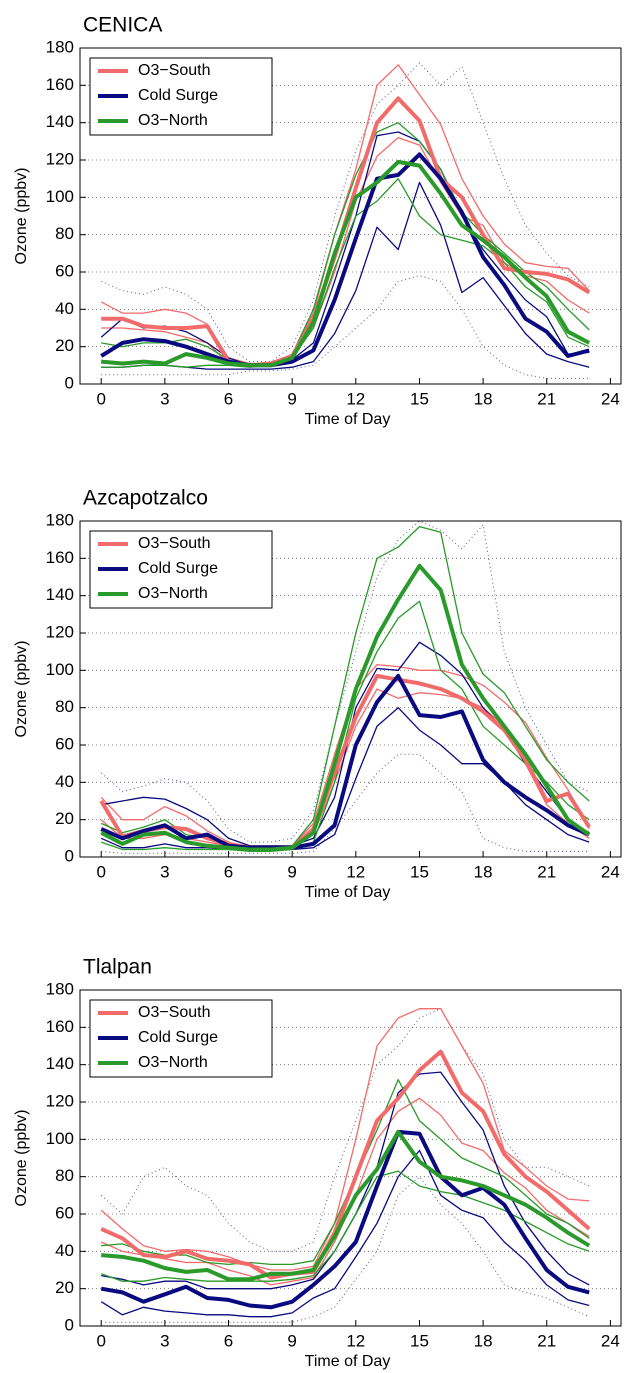 This screenshot has height=1373, width=630. What do you see at coordinates (117, 967) in the screenshot?
I see `chart-title: Tlalpan` at bounding box center [117, 967].